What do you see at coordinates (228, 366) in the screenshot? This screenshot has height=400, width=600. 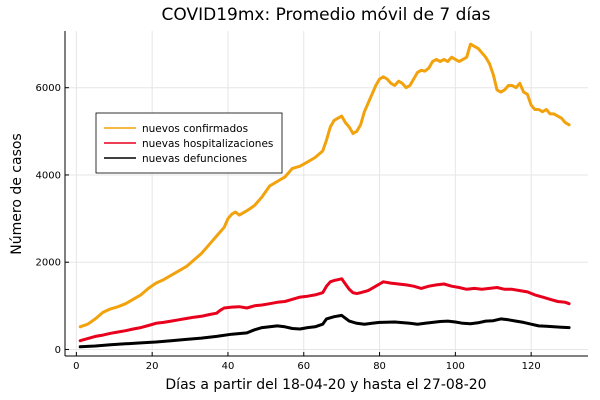 I see `x-tick-label: 40` at bounding box center [228, 366].